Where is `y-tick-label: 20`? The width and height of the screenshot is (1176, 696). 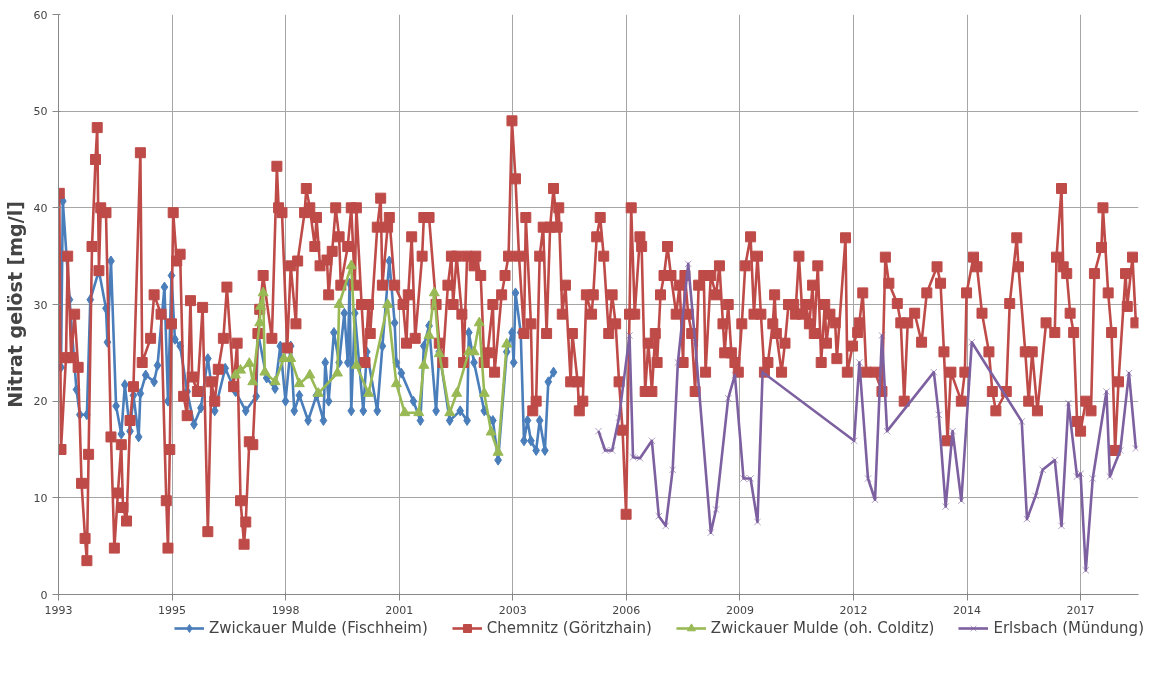
y-tick-label: 20 is located at coordinates (40, 402).